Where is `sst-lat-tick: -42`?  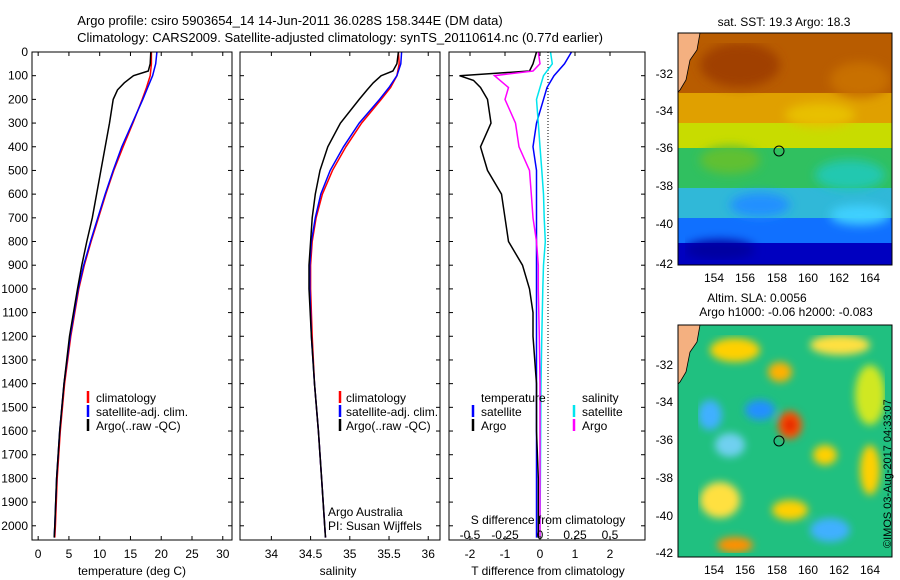
sst-lat-tick: -42 is located at coordinates (665, 264).